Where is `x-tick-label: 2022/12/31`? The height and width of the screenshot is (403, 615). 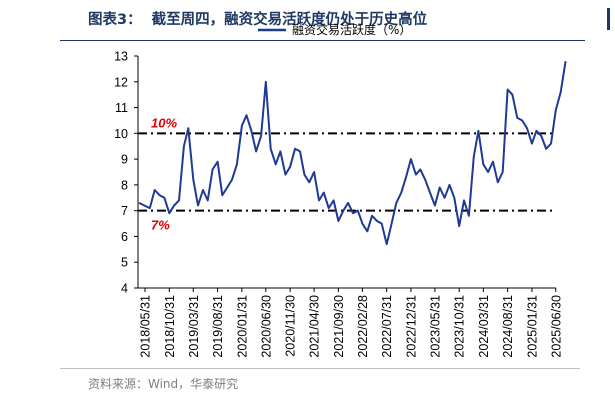
x-tick-label: 2022/12/31 is located at coordinates (411, 326).